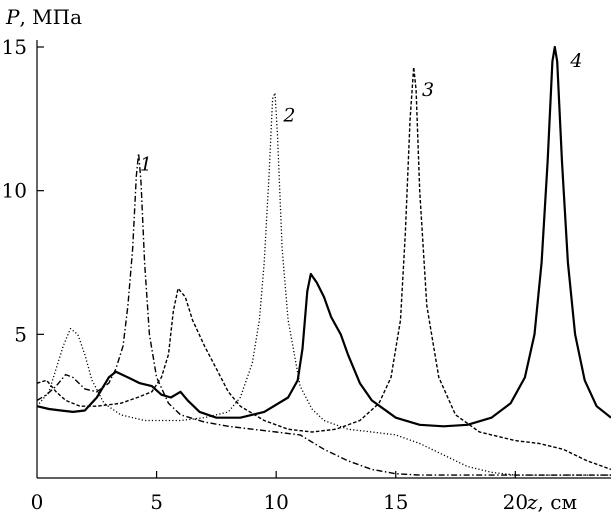 The width and height of the screenshot is (611, 518). What do you see at coordinates (532, 502) in the screenshot?
I see `x-axis-variable: z` at bounding box center [532, 502].